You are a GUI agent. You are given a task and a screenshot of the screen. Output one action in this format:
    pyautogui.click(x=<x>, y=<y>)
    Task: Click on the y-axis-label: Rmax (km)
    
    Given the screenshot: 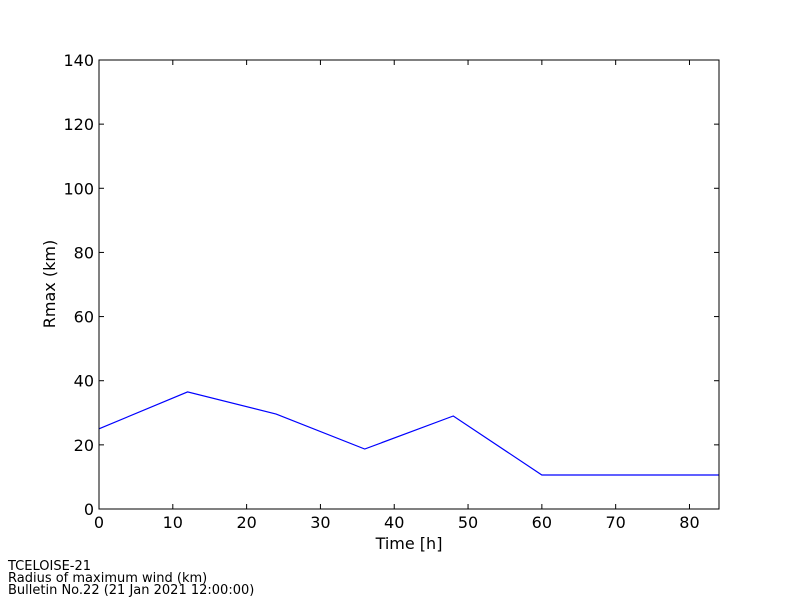 What is the action you would take?
    pyautogui.click(x=49, y=284)
    